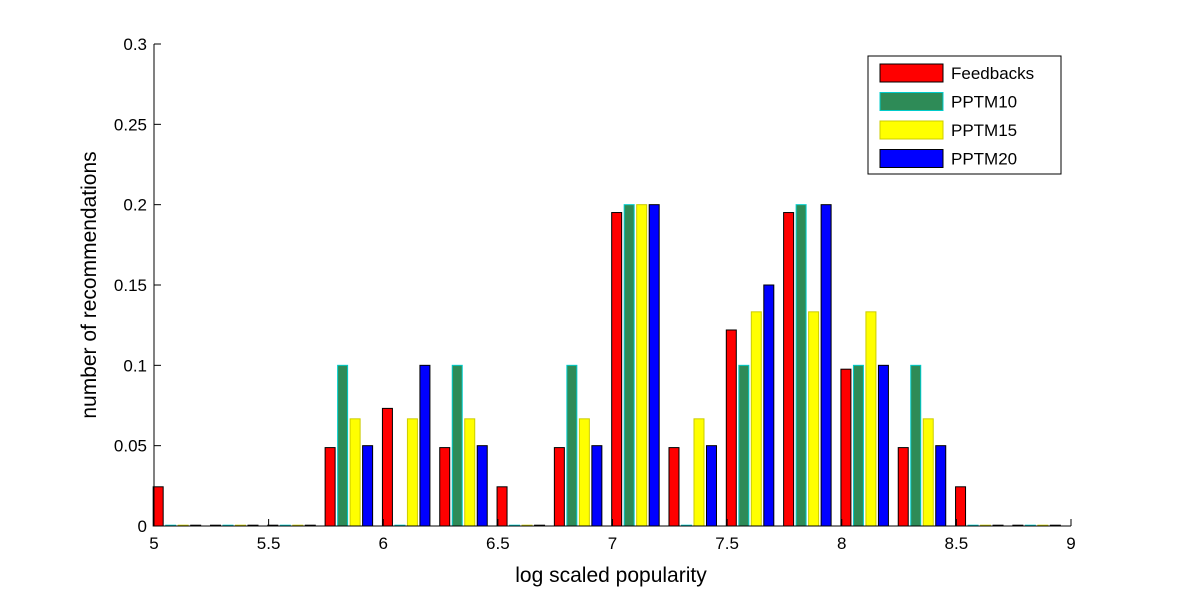  What do you see at coordinates (984, 159) in the screenshot?
I see `legend-label-pptm20: PPTM20` at bounding box center [984, 159].